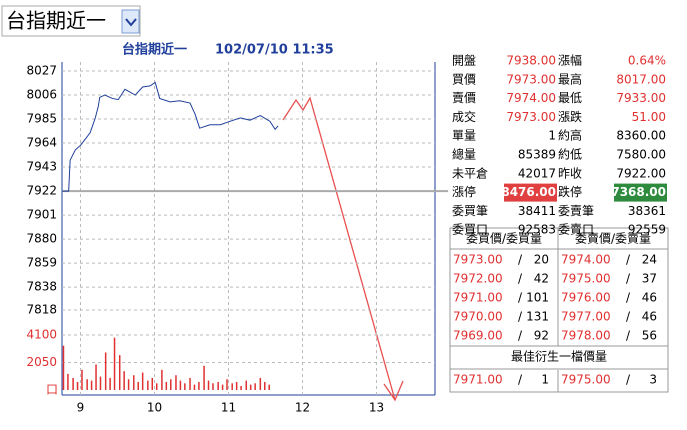 Image resolution: width=687 pixels, height=430 pixels. I want to click on quote-label: 委買筆, so click(470, 211).